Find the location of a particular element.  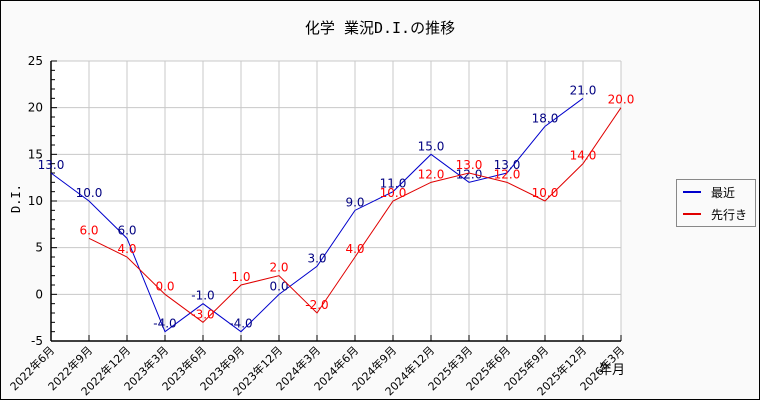

y-tick-label: 20 is located at coordinates (35, 108).